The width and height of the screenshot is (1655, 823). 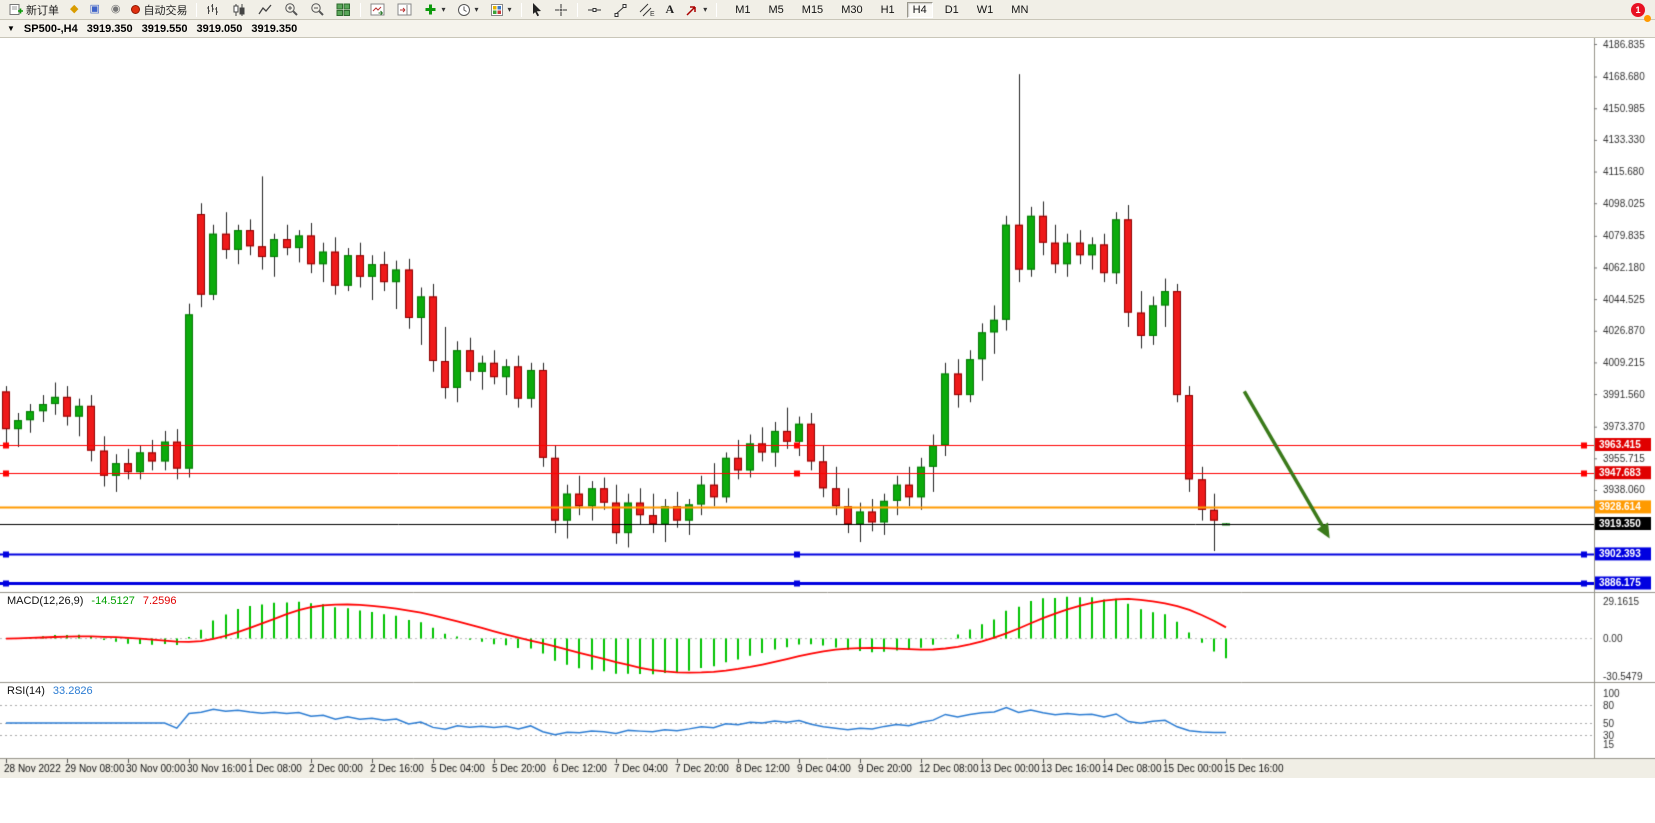 I want to click on horizontal-line-icon, so click(x=594, y=10).